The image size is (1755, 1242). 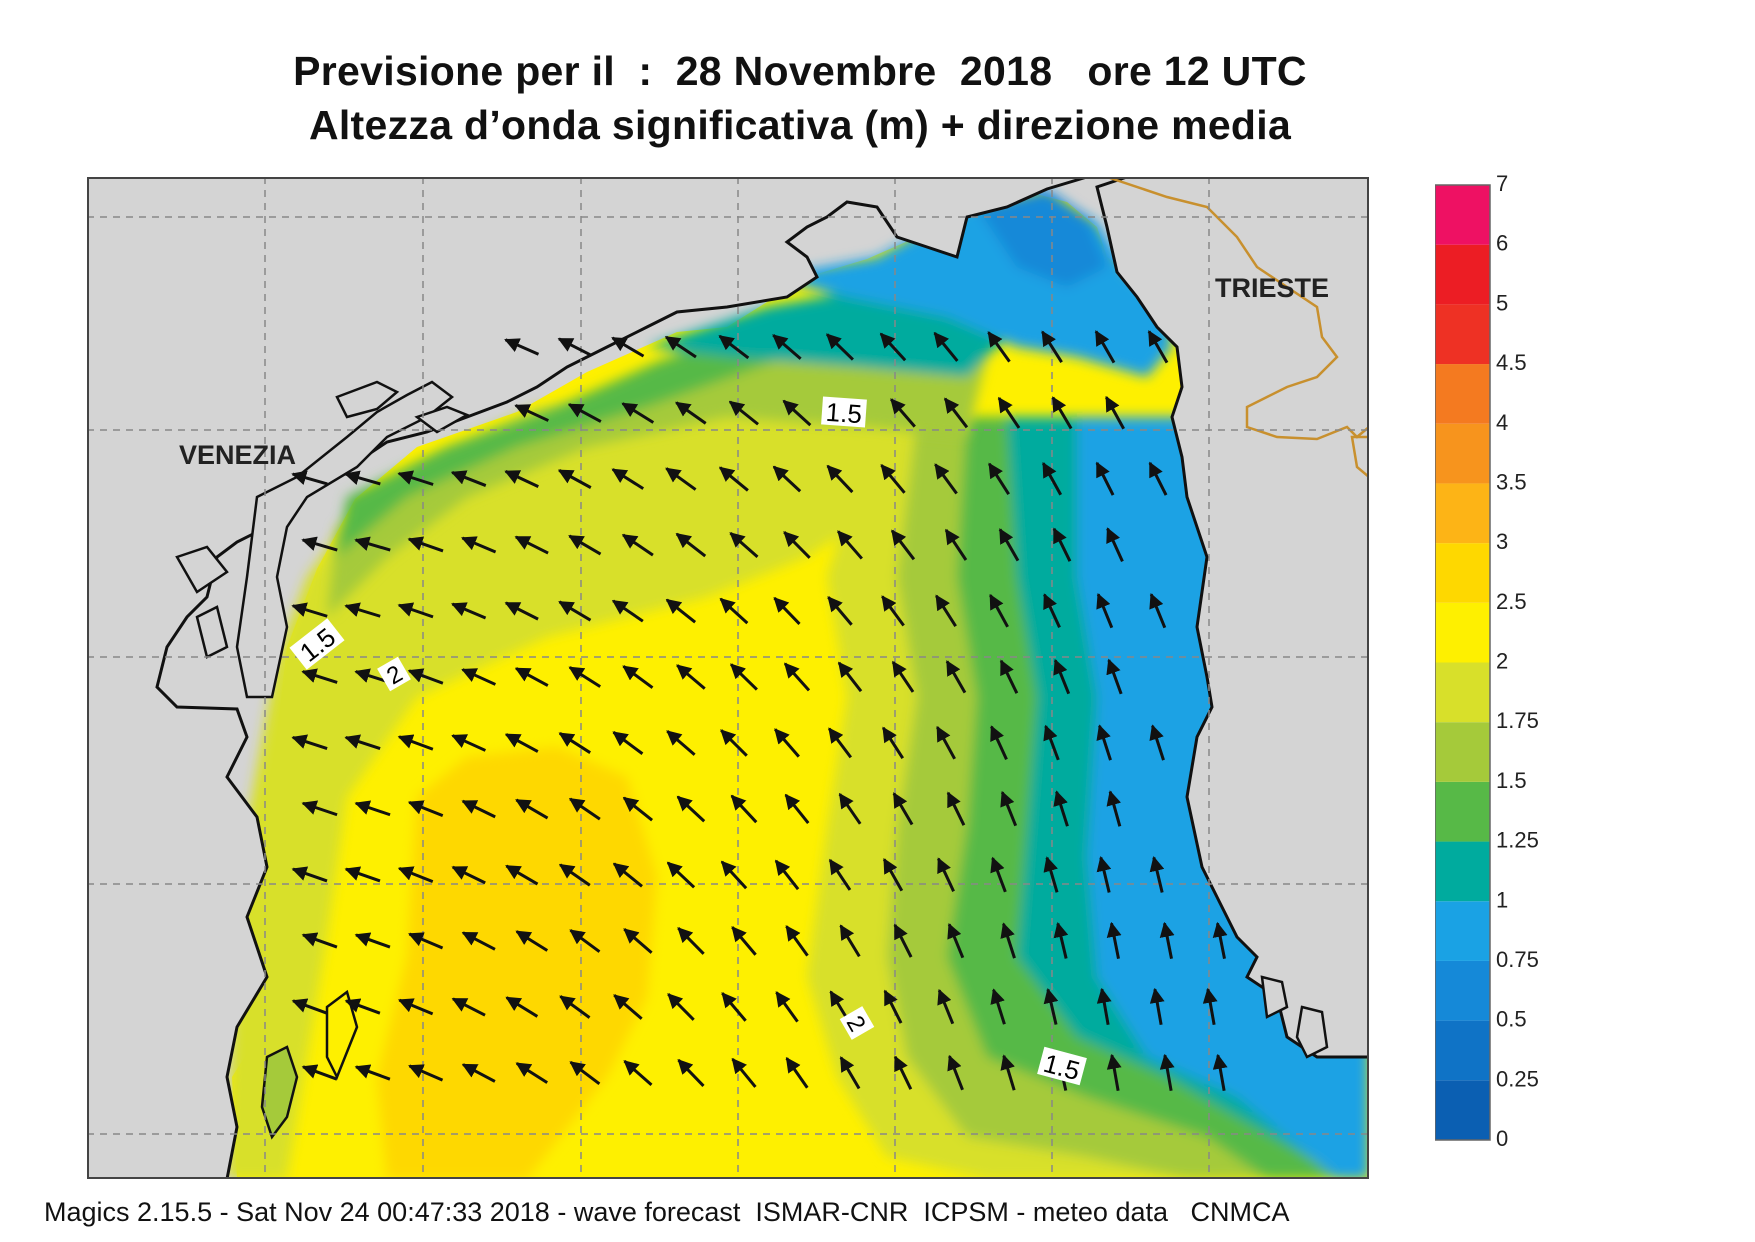 I want to click on legend-tick-label: 7, so click(x=1502, y=185).